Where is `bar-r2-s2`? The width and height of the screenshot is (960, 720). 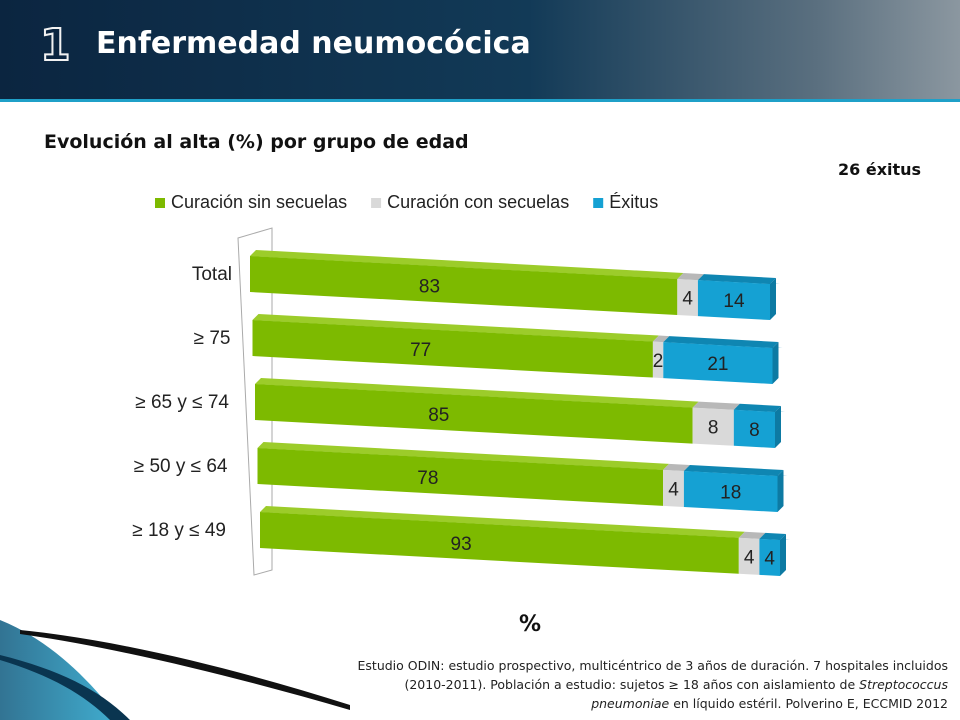 bar-r2-s2 is located at coordinates (754, 428).